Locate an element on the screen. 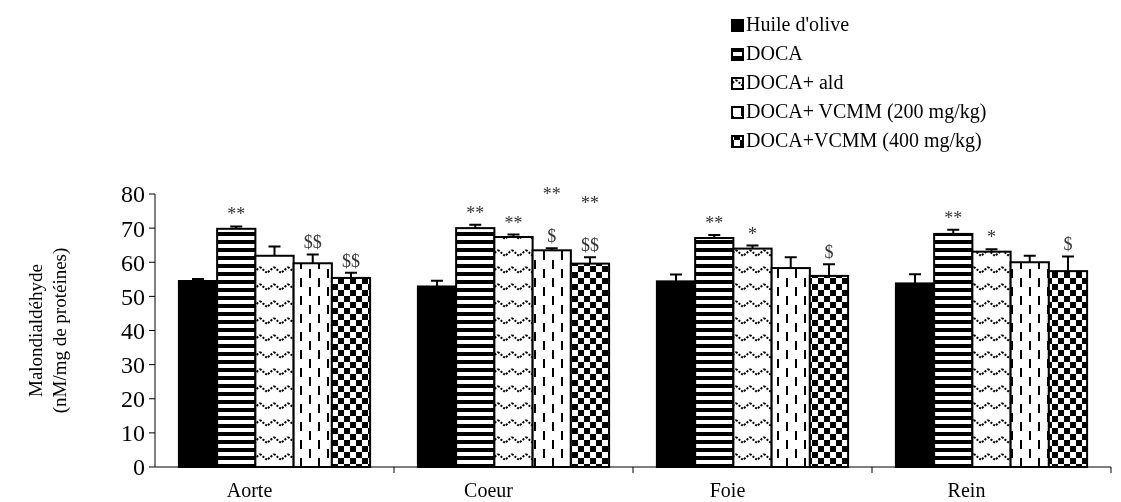 This screenshot has height=502, width=1121. y-tick-label: 60 is located at coordinates (133, 262).